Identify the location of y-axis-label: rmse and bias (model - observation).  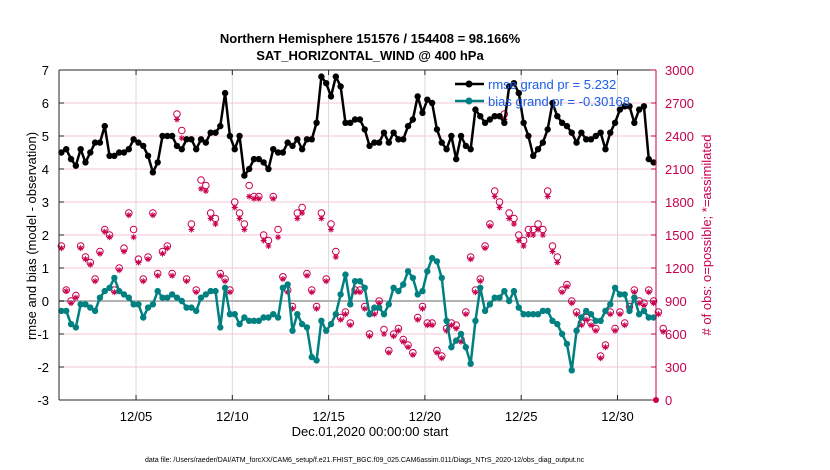
(31, 236).